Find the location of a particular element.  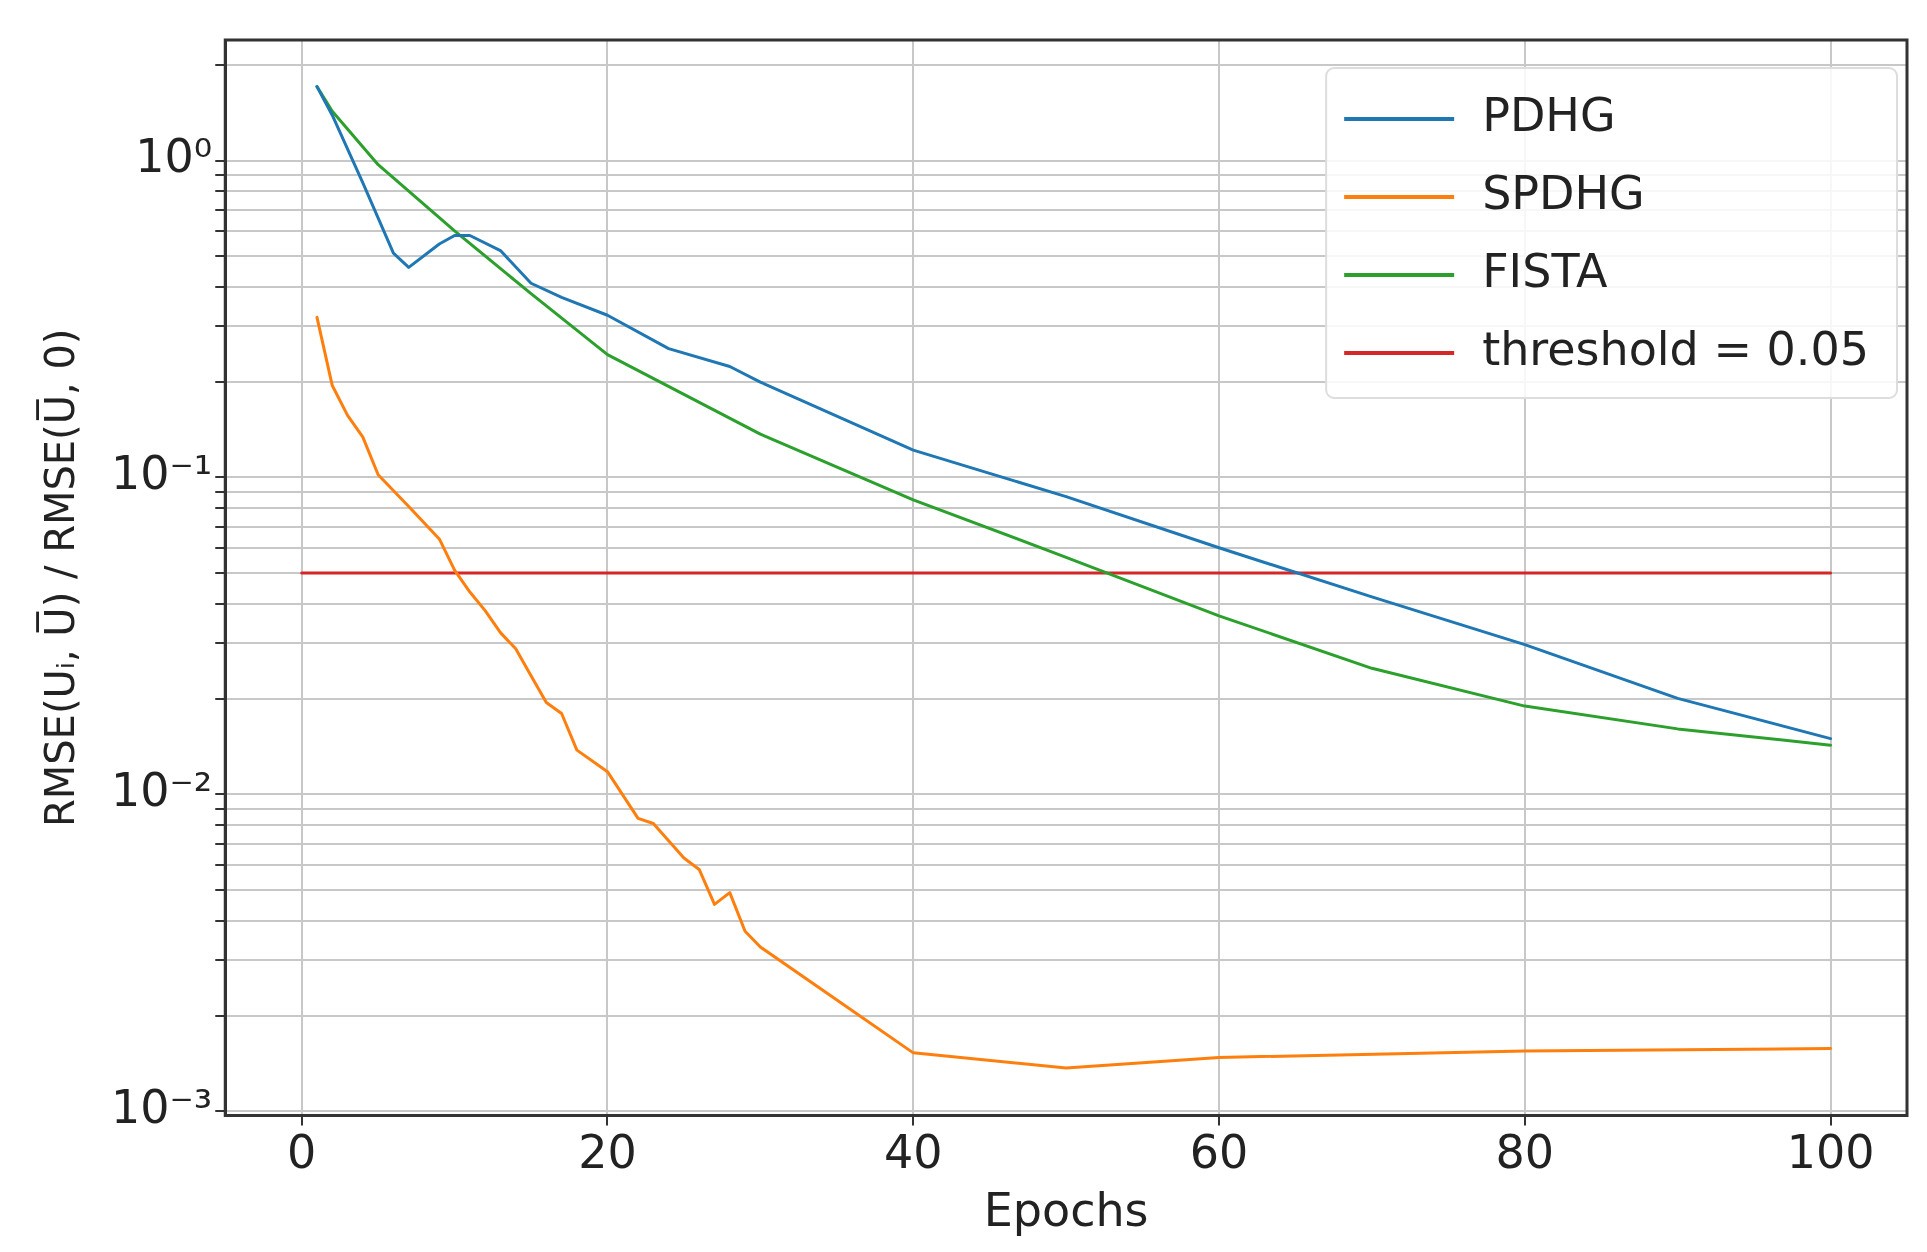

x-axis-title: Epochs is located at coordinates (1066, 1210).